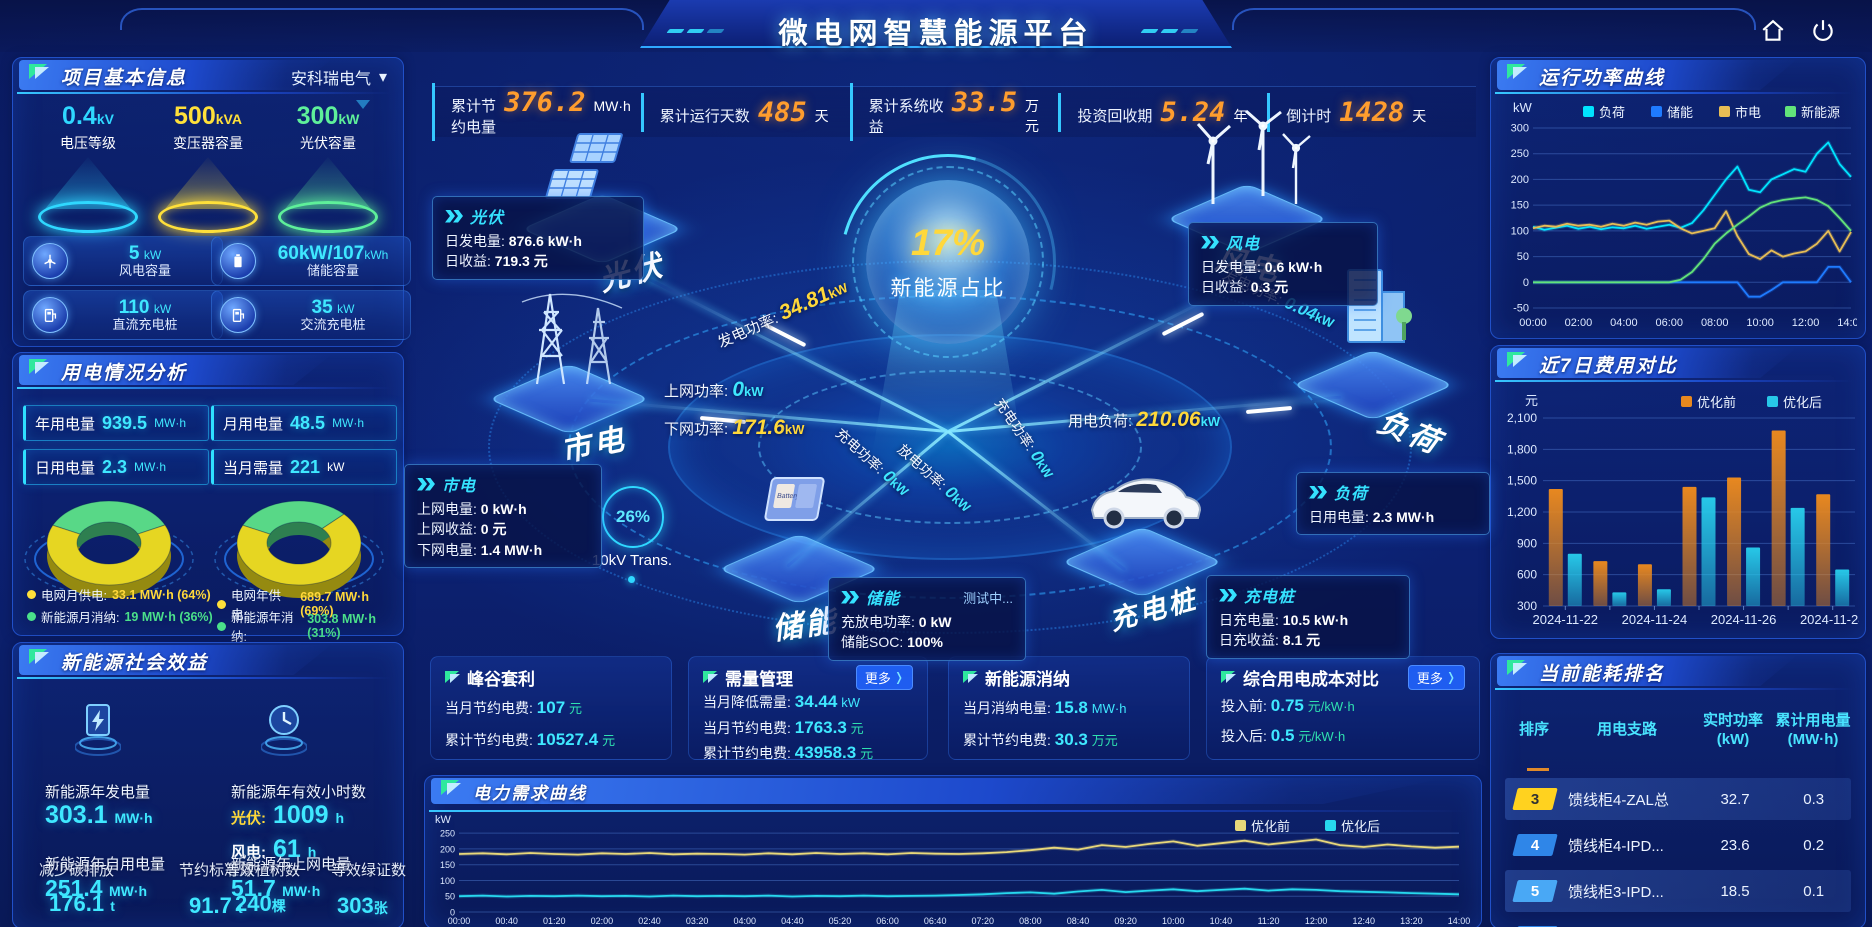 The image size is (1872, 927). What do you see at coordinates (1520, 129) in the screenshot?
I see `svg-text: 300` at bounding box center [1520, 129].